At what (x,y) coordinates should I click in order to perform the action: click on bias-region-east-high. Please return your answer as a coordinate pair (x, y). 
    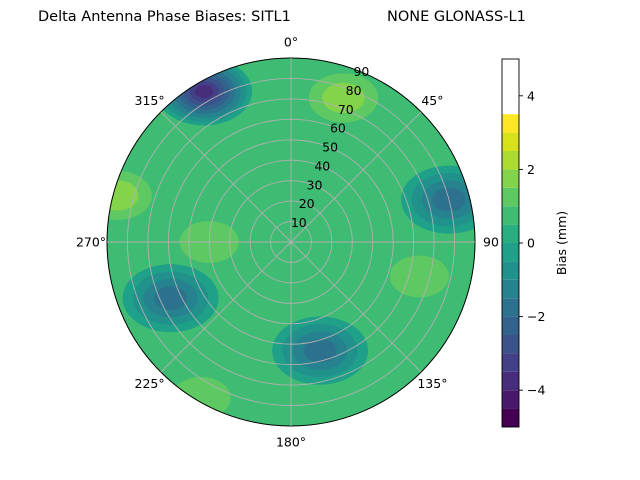
    Looking at the image, I should click on (419, 276).